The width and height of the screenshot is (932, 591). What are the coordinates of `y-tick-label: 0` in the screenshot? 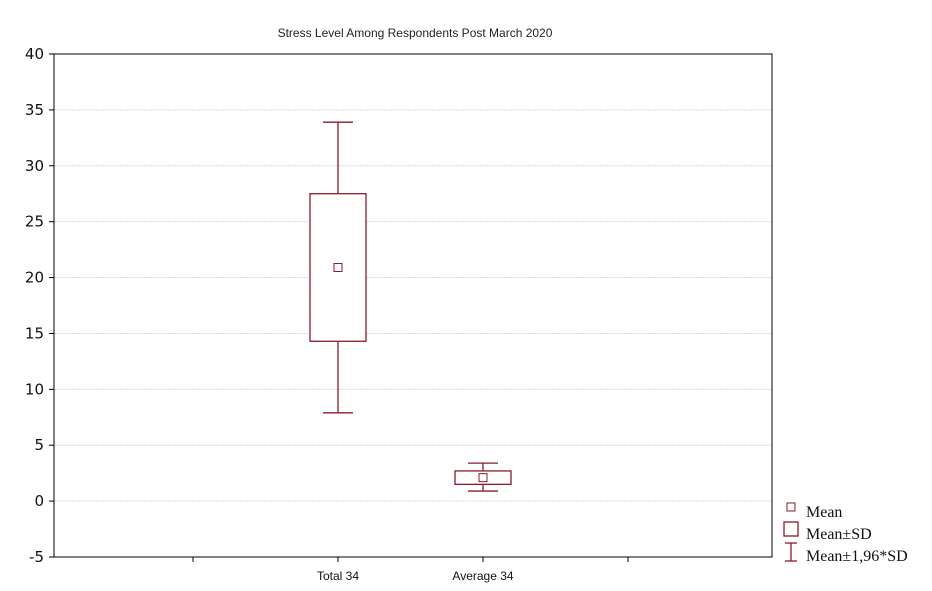 It's located at (39, 501).